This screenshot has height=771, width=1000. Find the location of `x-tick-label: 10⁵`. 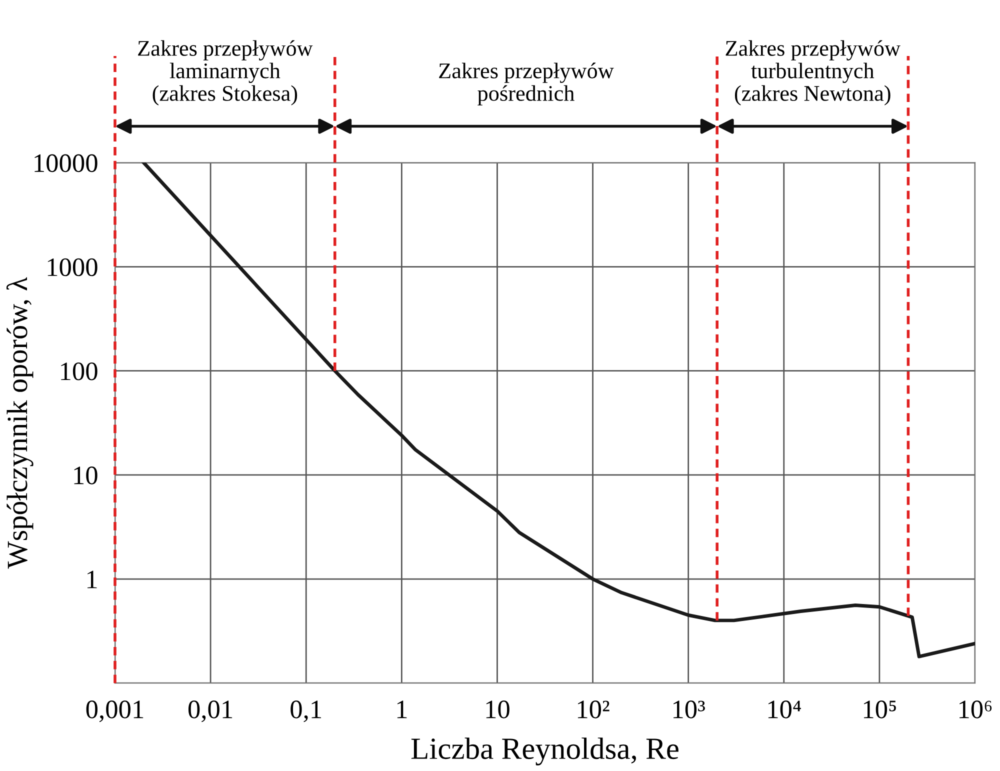

x-tick-label: 10⁵ is located at coordinates (880, 709).